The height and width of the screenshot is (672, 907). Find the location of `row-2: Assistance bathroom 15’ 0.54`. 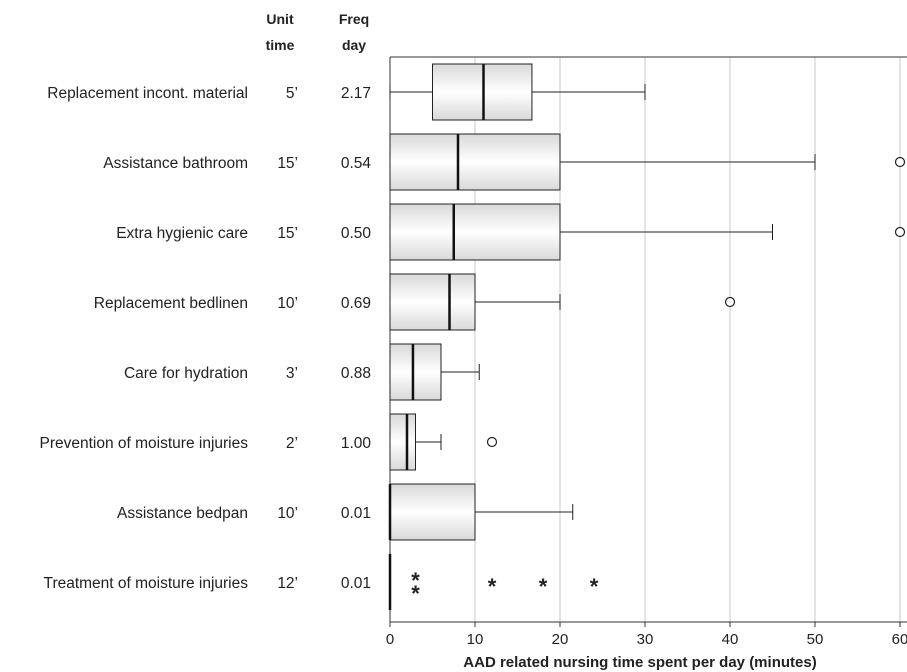

row-2: Assistance bathroom 15’ 0.54 is located at coordinates (504, 162).